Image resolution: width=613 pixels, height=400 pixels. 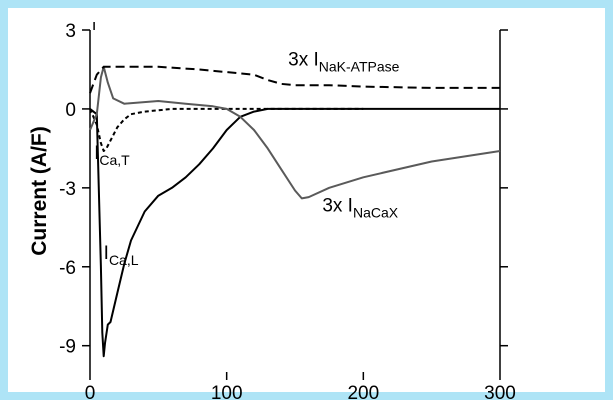 What do you see at coordinates (70, 31) in the screenshot?
I see `y-tick-label: 3` at bounding box center [70, 31].